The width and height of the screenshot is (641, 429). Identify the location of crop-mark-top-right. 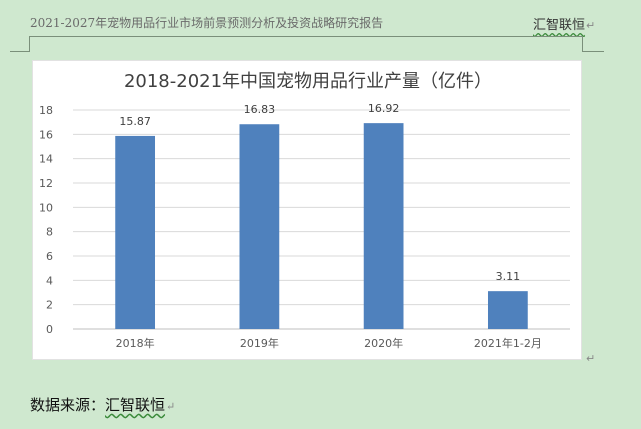
(593, 44).